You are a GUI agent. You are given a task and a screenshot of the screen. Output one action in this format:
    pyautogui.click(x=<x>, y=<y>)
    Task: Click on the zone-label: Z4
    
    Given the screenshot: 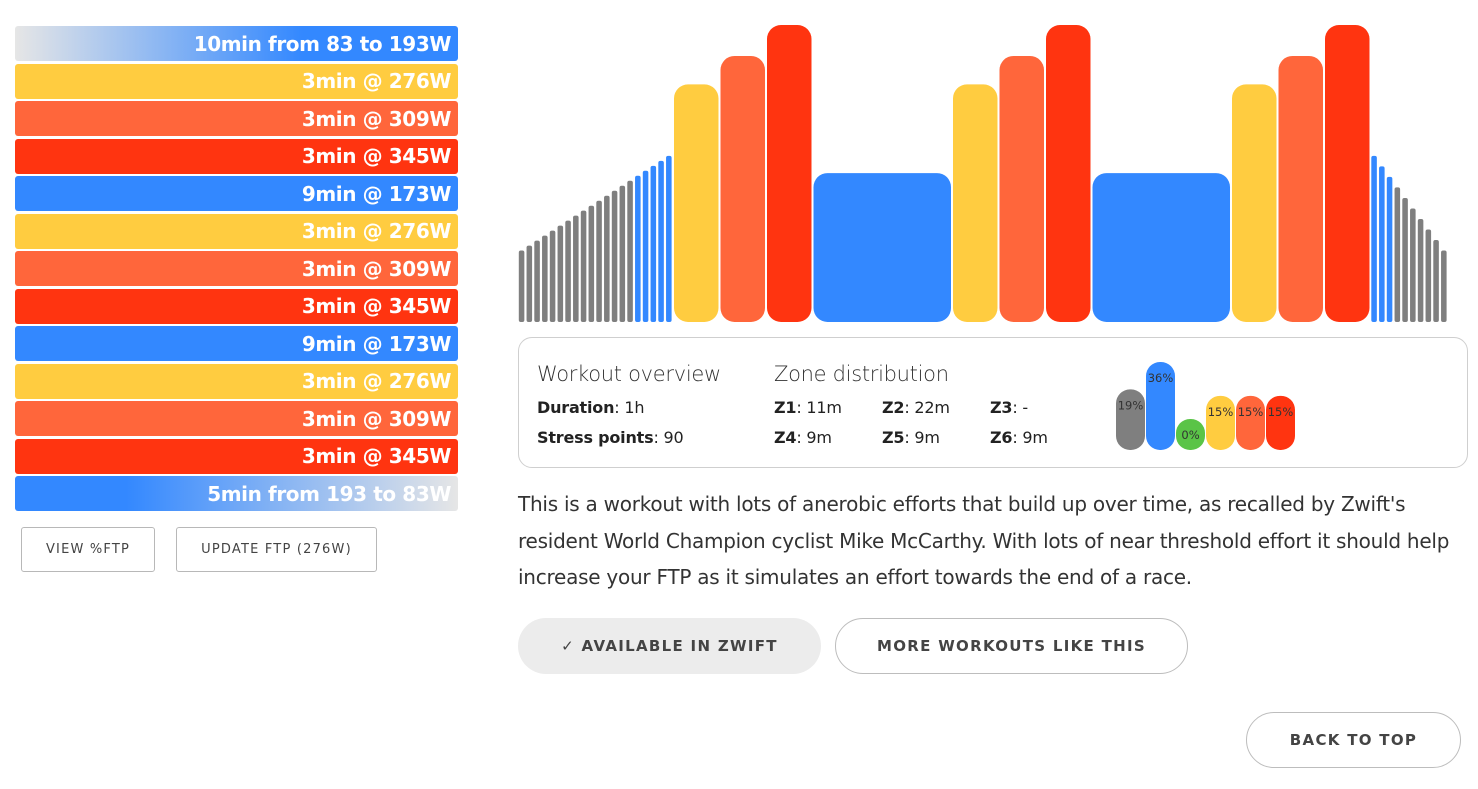 What is the action you would take?
    pyautogui.click(x=785, y=437)
    